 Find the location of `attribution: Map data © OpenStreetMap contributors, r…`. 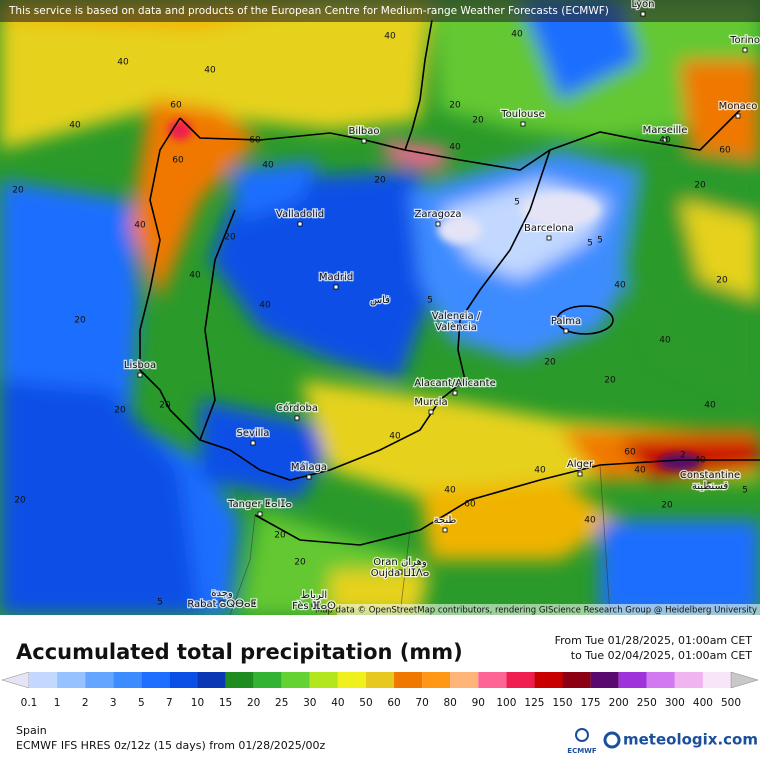

attribution: Map data © OpenStreetMap contributors, r… is located at coordinates (536, 611).